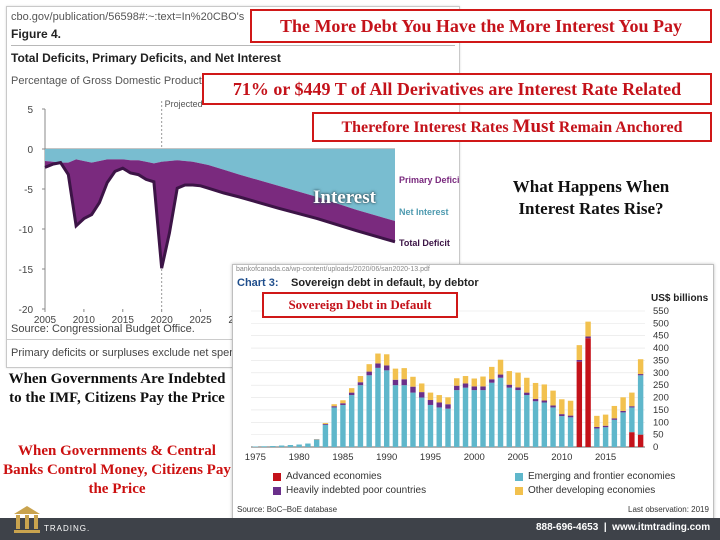  Describe the element at coordinates (605, 457) in the screenshot. I see `bis-x-tick-label: 2015` at that location.